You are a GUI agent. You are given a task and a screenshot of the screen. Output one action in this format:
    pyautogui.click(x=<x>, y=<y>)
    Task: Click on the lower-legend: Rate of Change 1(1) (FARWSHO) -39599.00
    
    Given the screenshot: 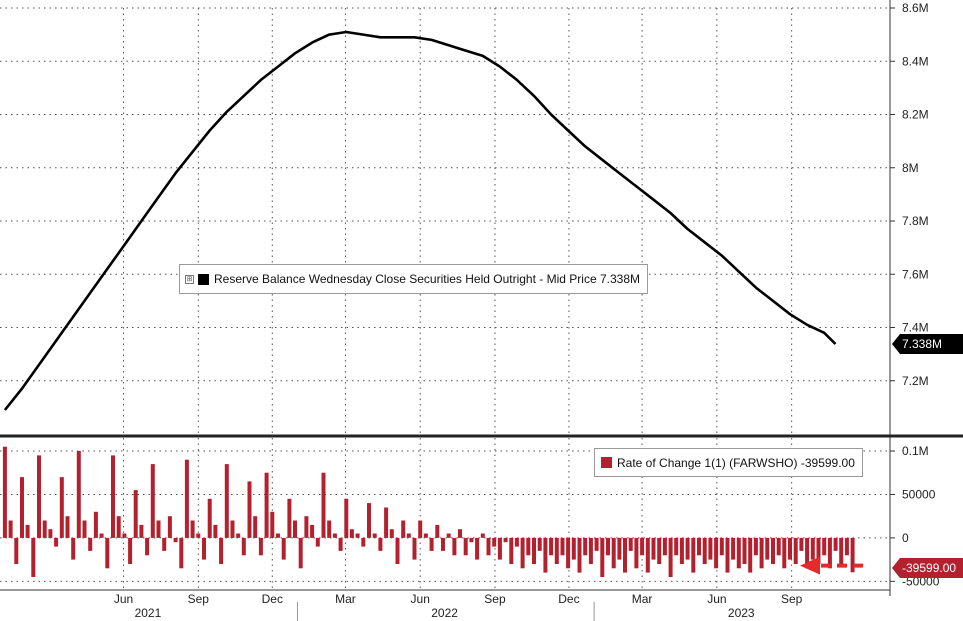 What is the action you would take?
    pyautogui.click(x=728, y=462)
    